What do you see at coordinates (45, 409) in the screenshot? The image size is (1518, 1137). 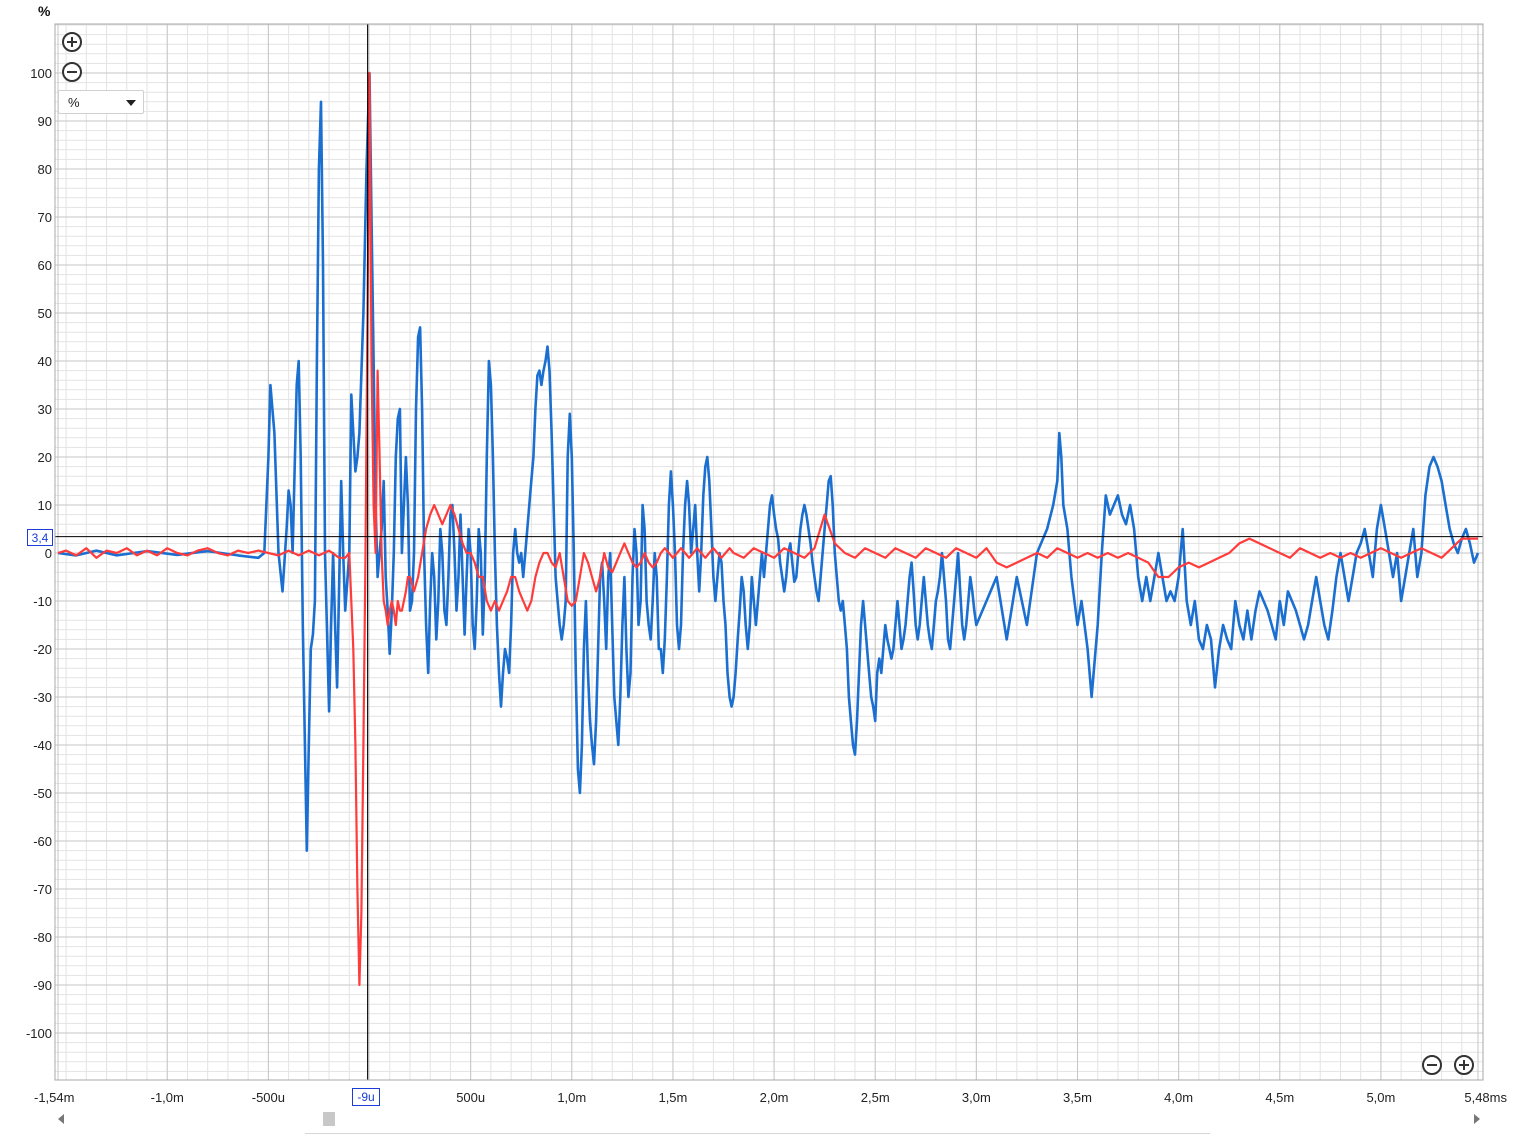 I see `y-tick-label: 30` at bounding box center [45, 409].